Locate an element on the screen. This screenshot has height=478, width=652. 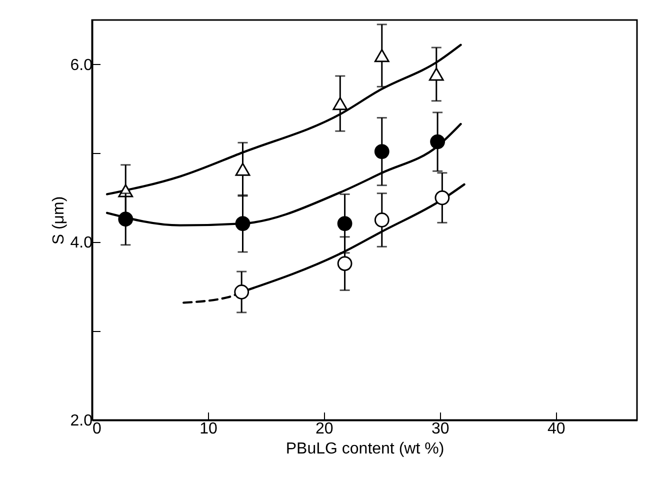
x-tick-label: 20 is located at coordinates (325, 429).